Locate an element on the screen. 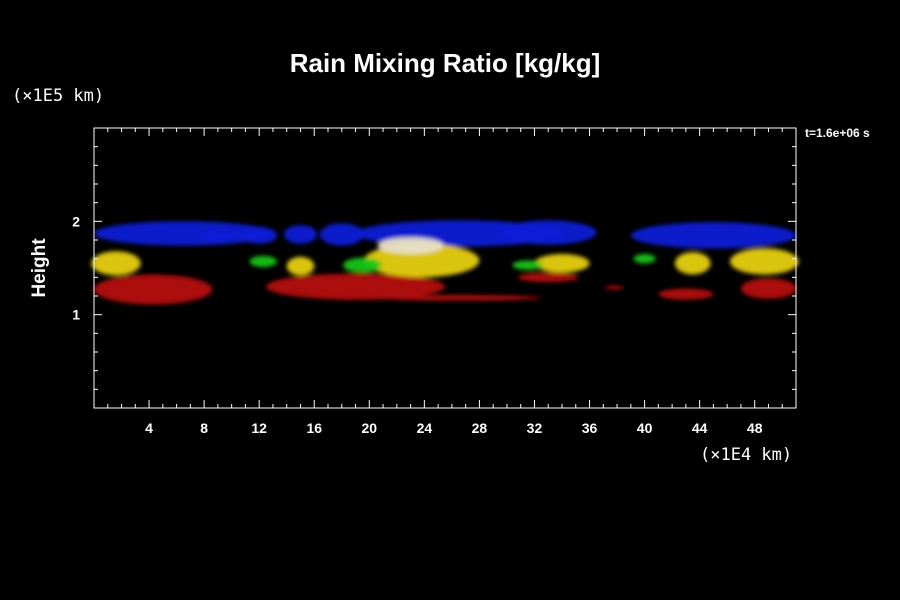 This screenshot has height=600, width=900. x-tick-label: 40 is located at coordinates (645, 428).